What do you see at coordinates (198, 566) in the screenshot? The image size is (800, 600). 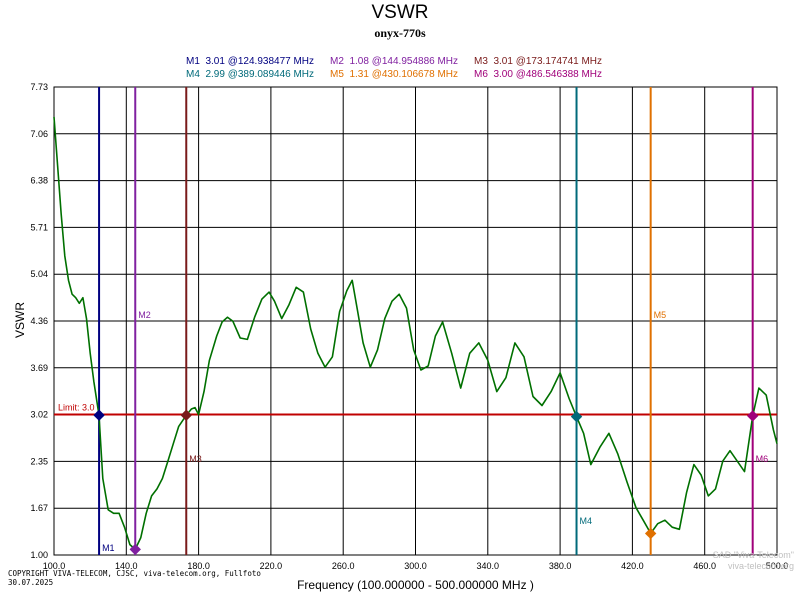 I see `x-tick-label: 180.0` at bounding box center [198, 566].